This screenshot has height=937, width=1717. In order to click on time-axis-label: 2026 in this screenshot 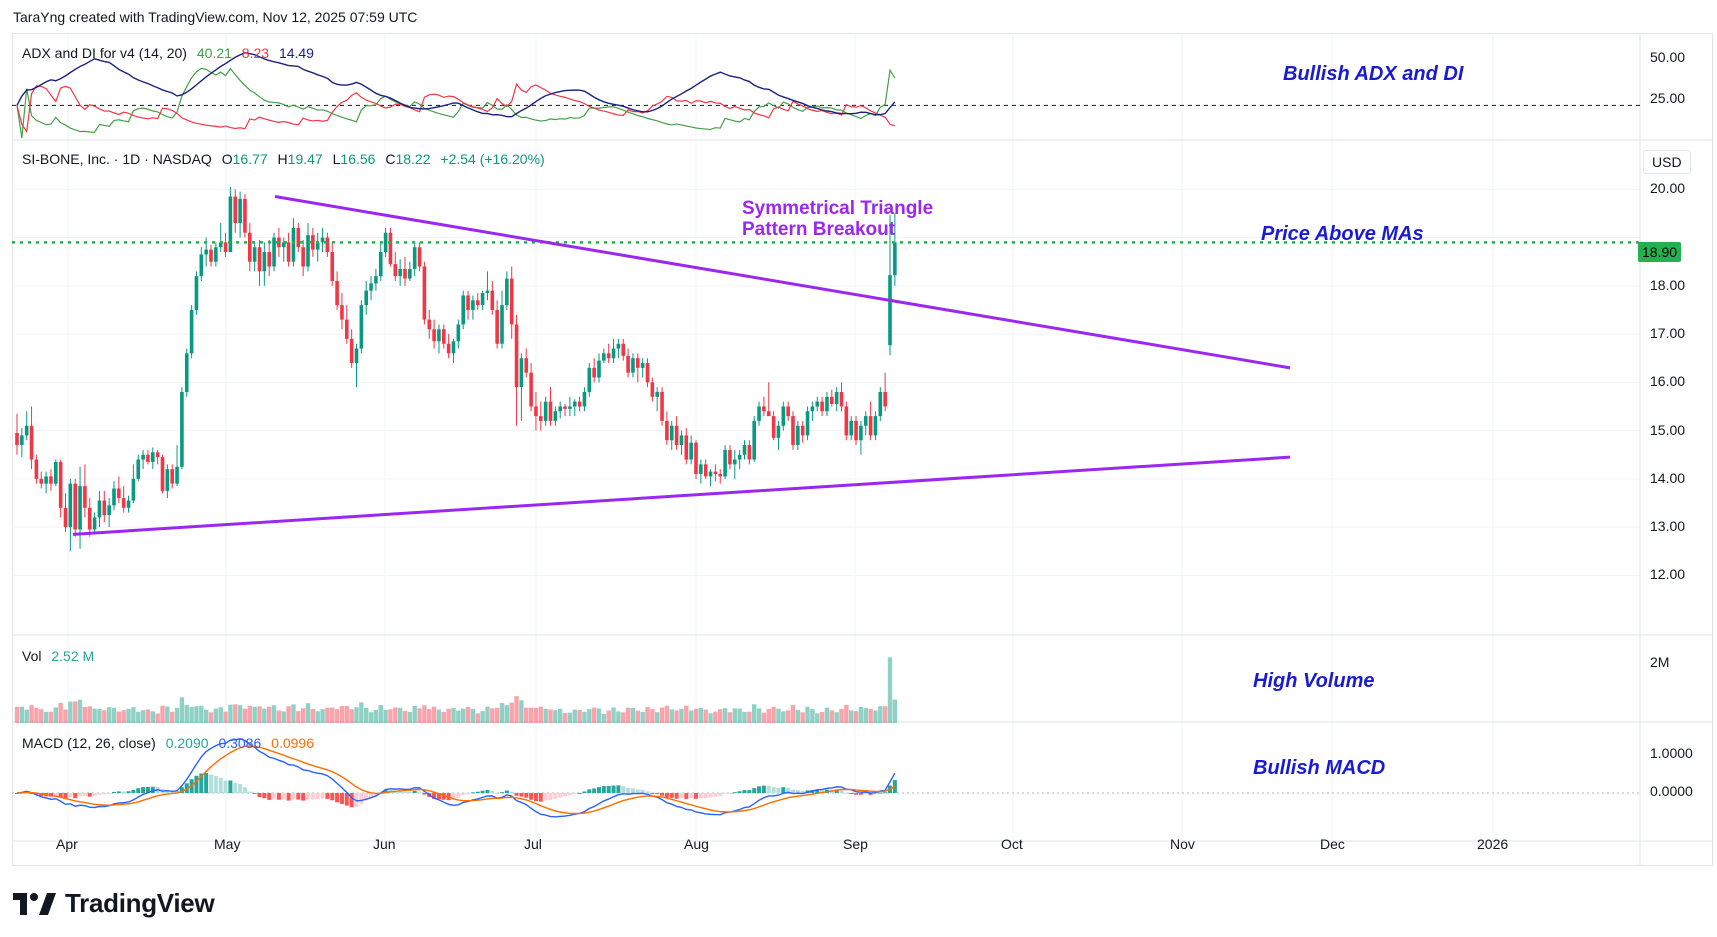, I will do `click(1493, 844)`.